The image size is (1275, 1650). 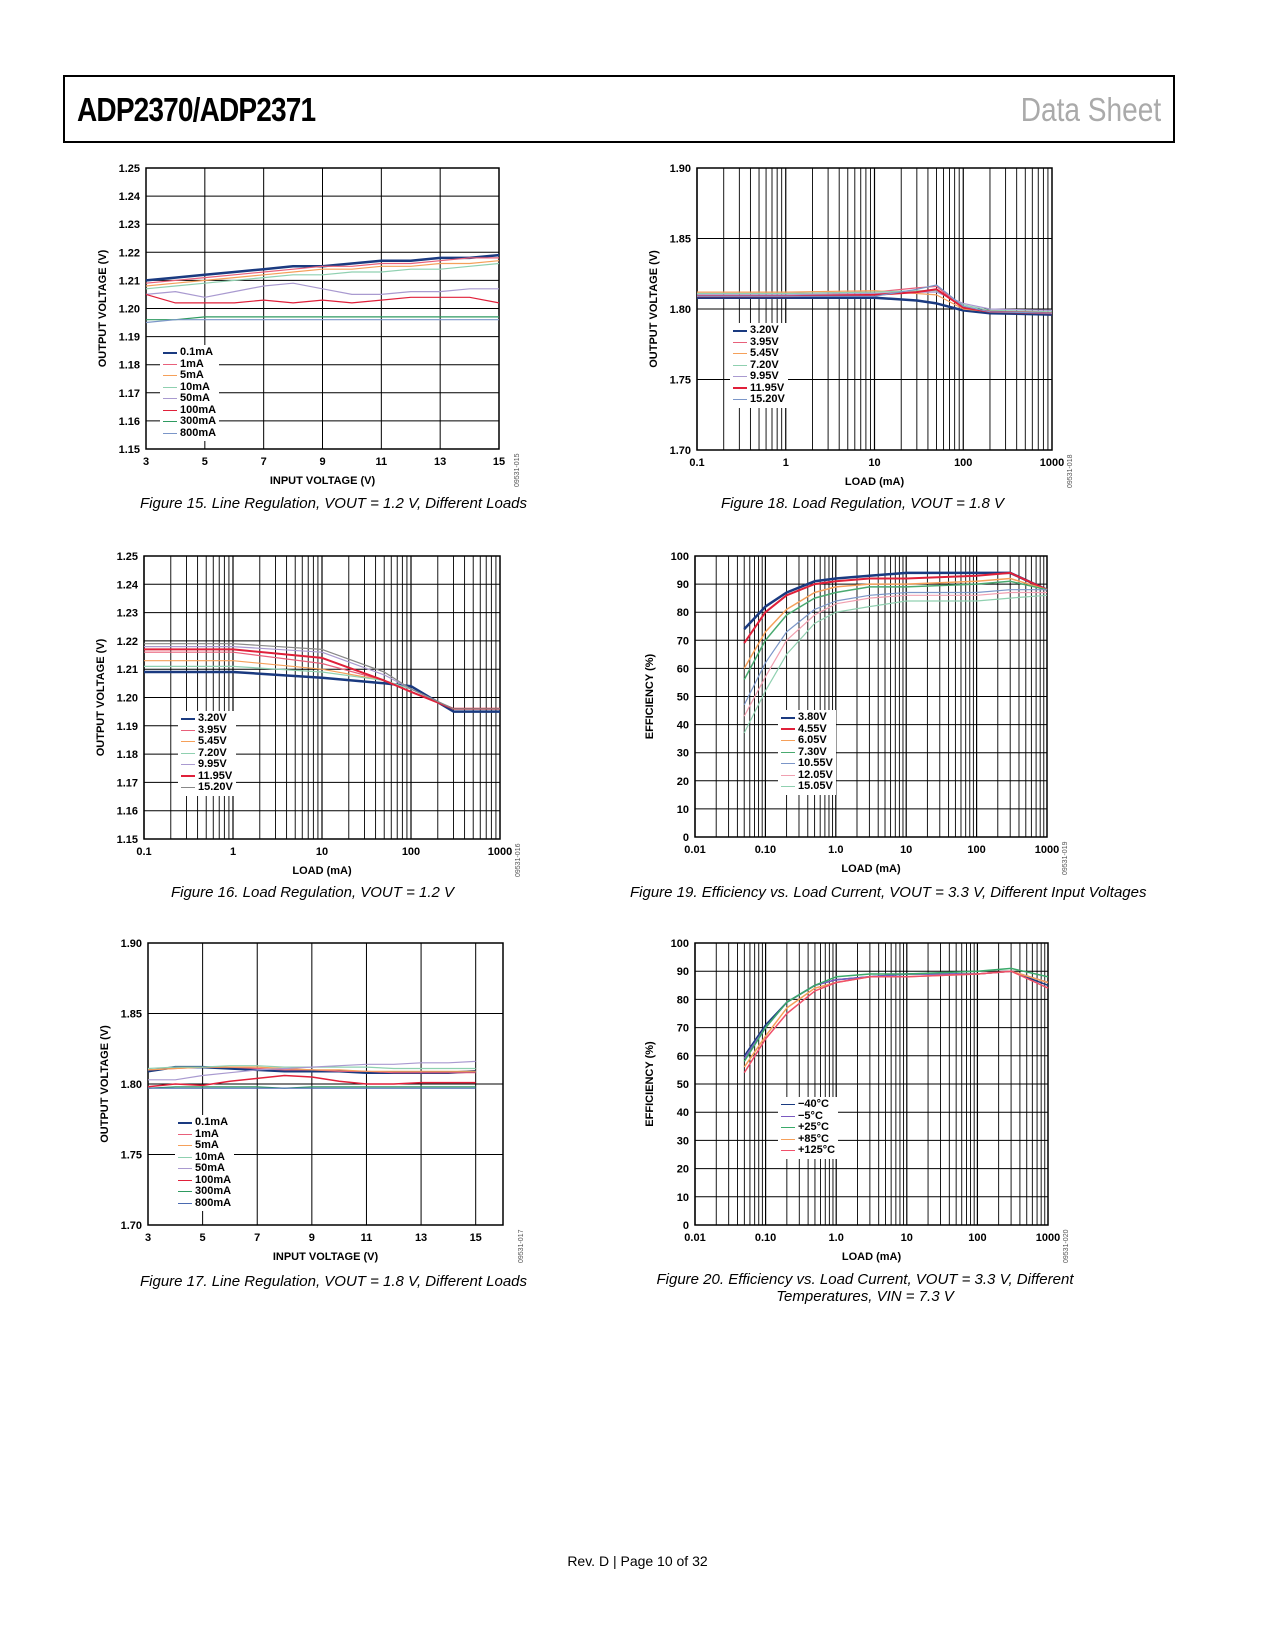 I want to click on legend-item: 50mA, so click(x=204, y=1168).